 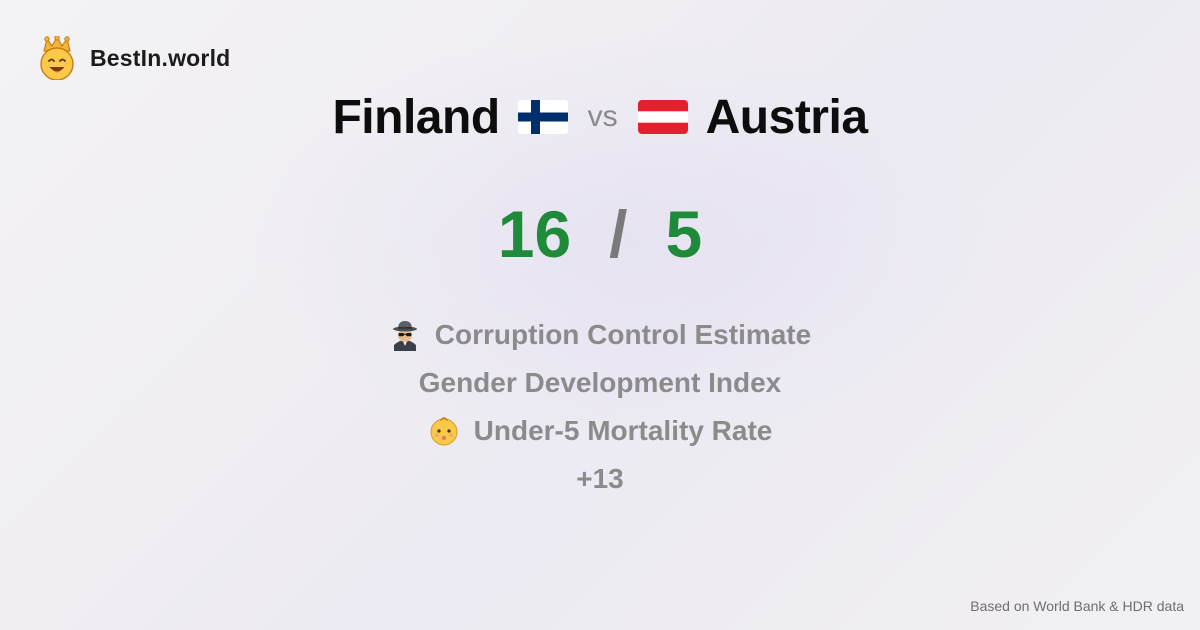 I want to click on comparison-title: Finland vs Austria, so click(x=600, y=117).